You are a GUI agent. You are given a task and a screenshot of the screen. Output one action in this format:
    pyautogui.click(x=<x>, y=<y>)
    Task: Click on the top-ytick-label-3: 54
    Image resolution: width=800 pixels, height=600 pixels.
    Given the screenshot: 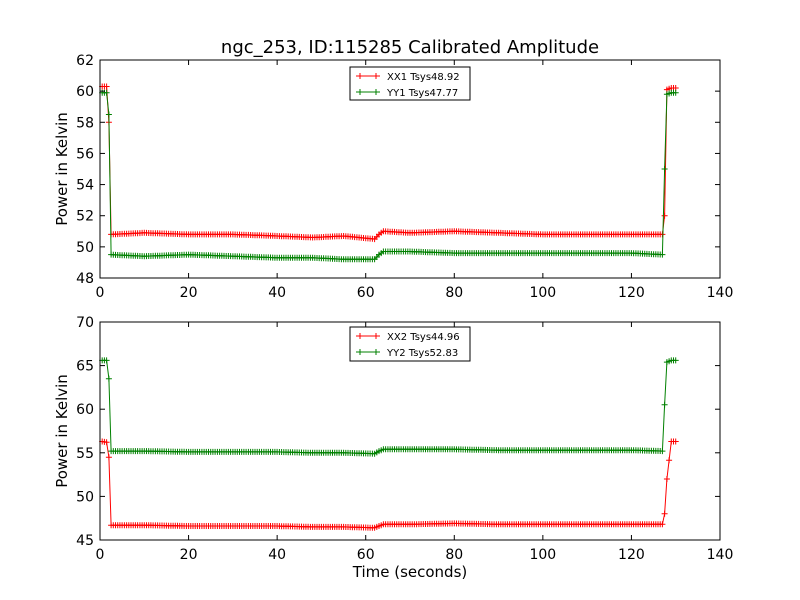 What is the action you would take?
    pyautogui.click(x=85, y=186)
    